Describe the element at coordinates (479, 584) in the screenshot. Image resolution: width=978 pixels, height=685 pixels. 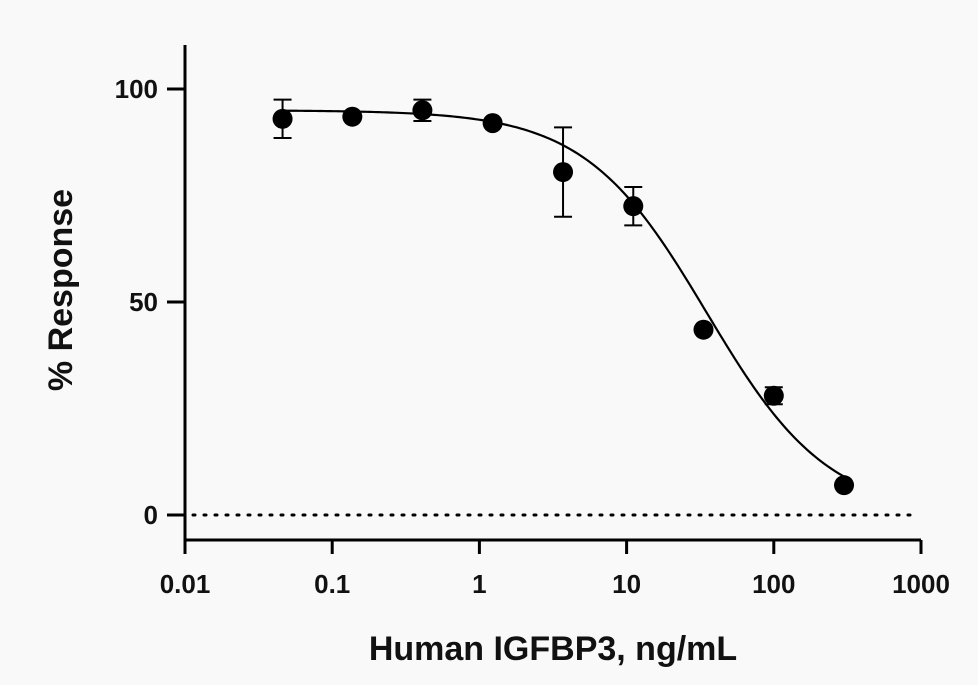
I see `x-tick-label: 1` at that location.